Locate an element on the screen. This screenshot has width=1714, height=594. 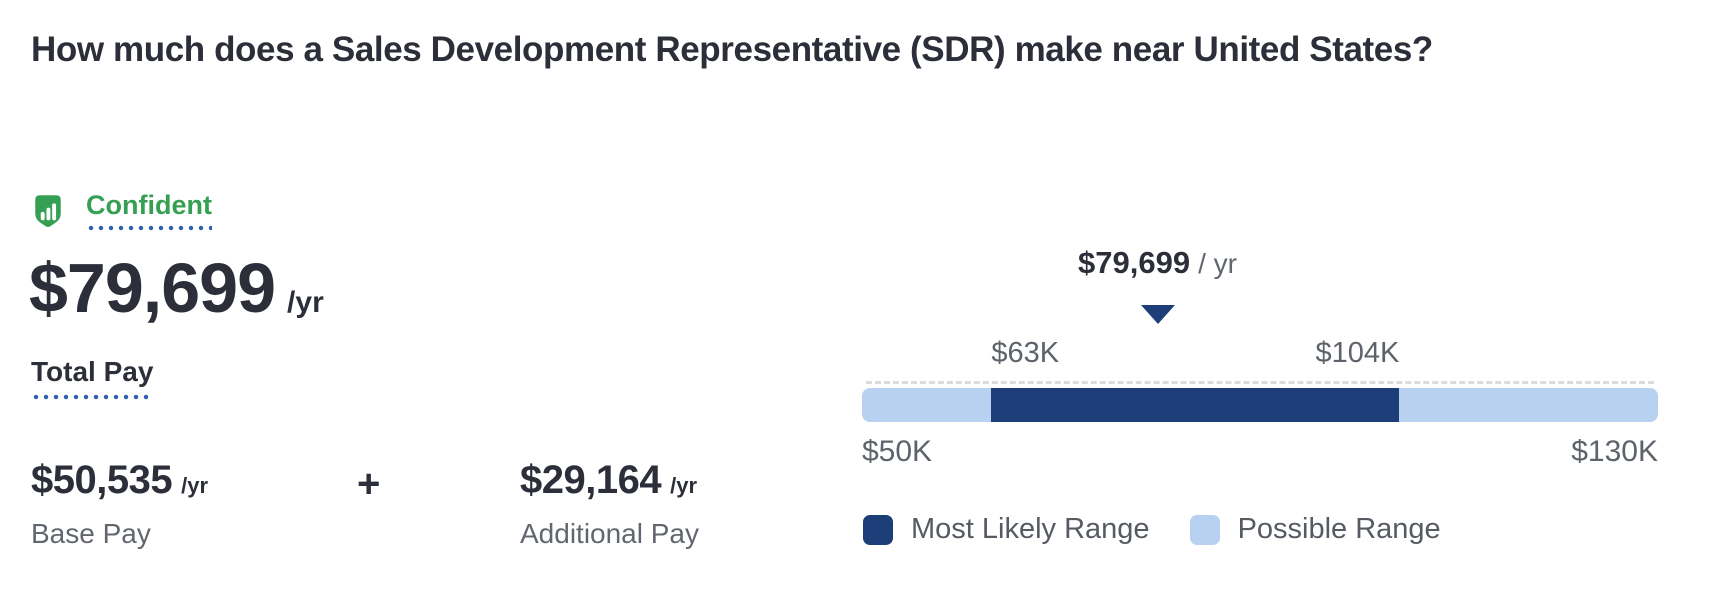
total-pay-value: $79,699 /yr is located at coordinates (176, 288).